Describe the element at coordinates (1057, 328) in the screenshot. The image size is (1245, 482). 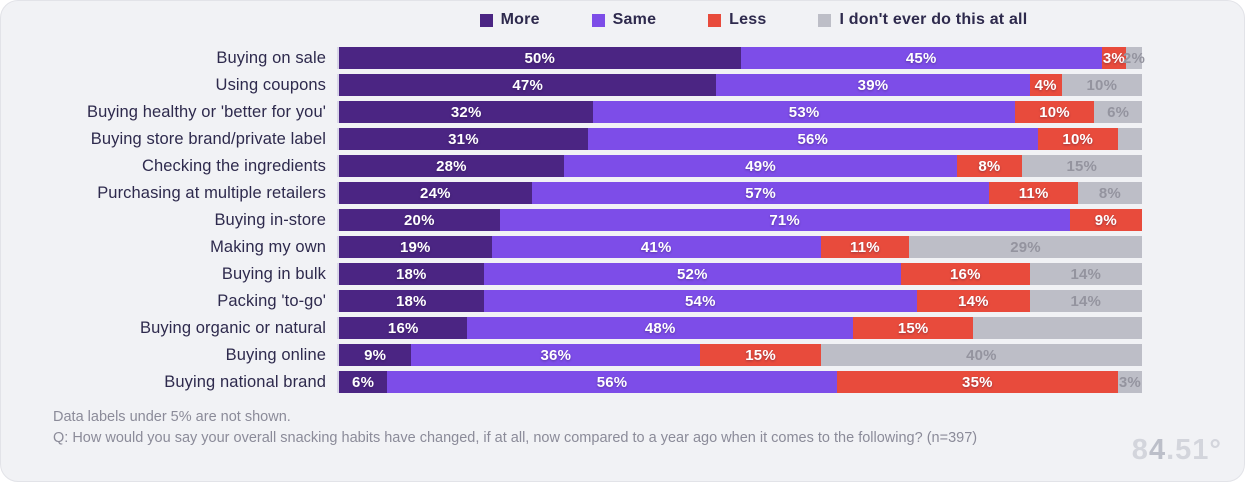
I see `bar-segment-i-don-t-ever-do-this-at-all` at that location.